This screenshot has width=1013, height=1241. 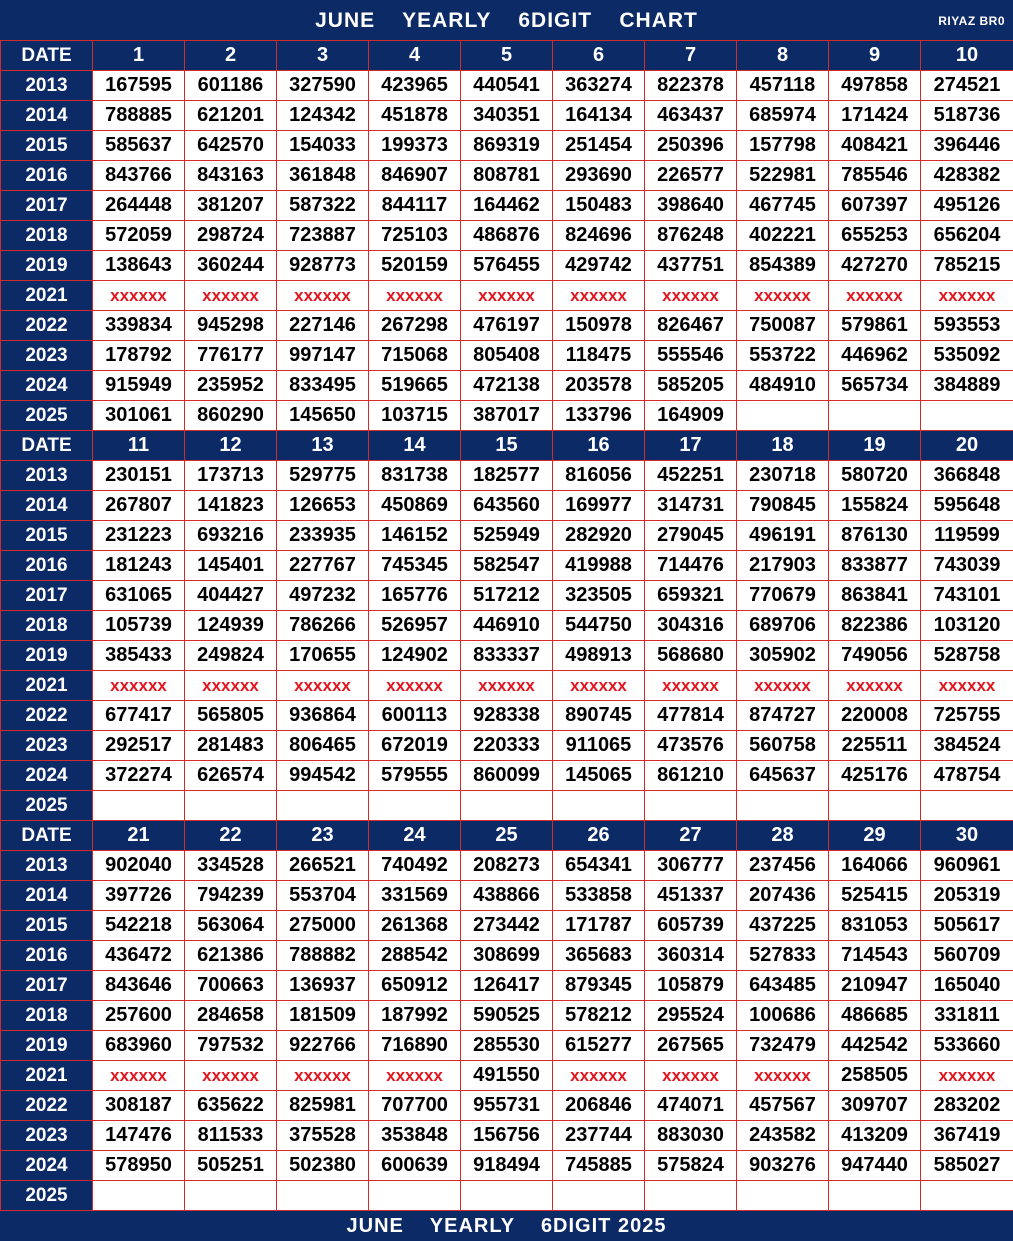 What do you see at coordinates (230, 85) in the screenshot?
I see `result-cell: 601186` at bounding box center [230, 85].